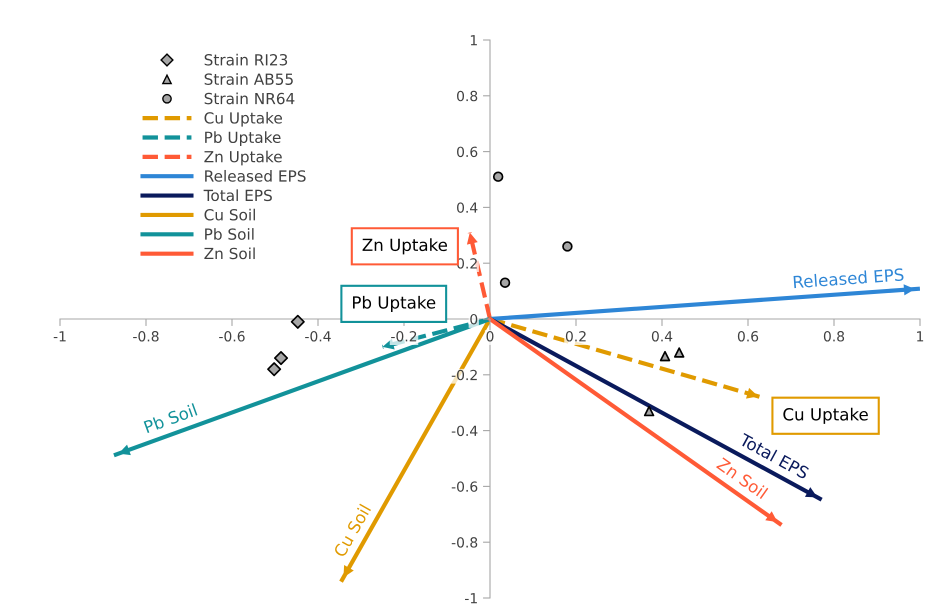  Describe the element at coordinates (490, 336) in the screenshot. I see `x-tick-label: 0` at that location.